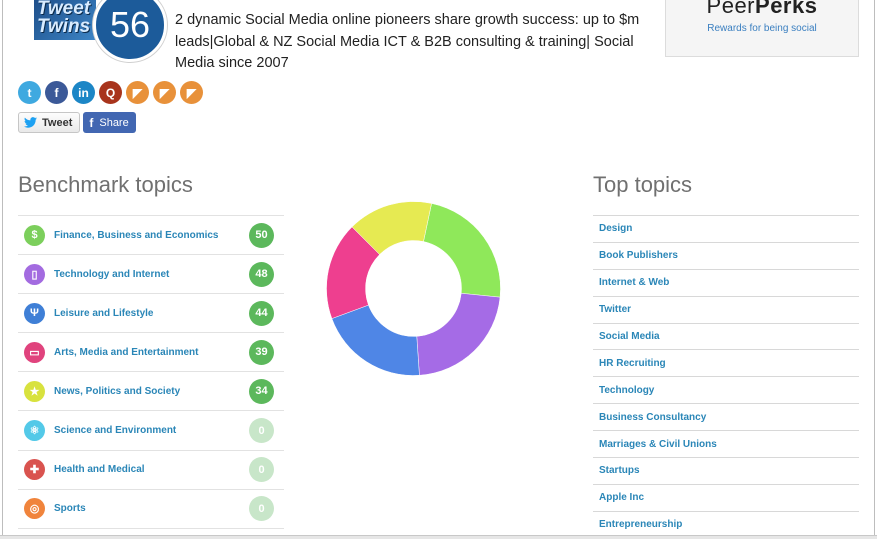  I want to click on top-topic-link: Twitter, so click(726, 310).